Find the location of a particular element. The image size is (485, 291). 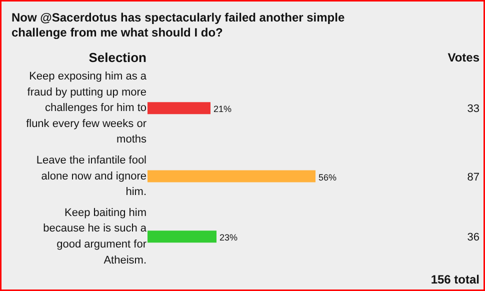

text: 156 total is located at coordinates (455, 279).